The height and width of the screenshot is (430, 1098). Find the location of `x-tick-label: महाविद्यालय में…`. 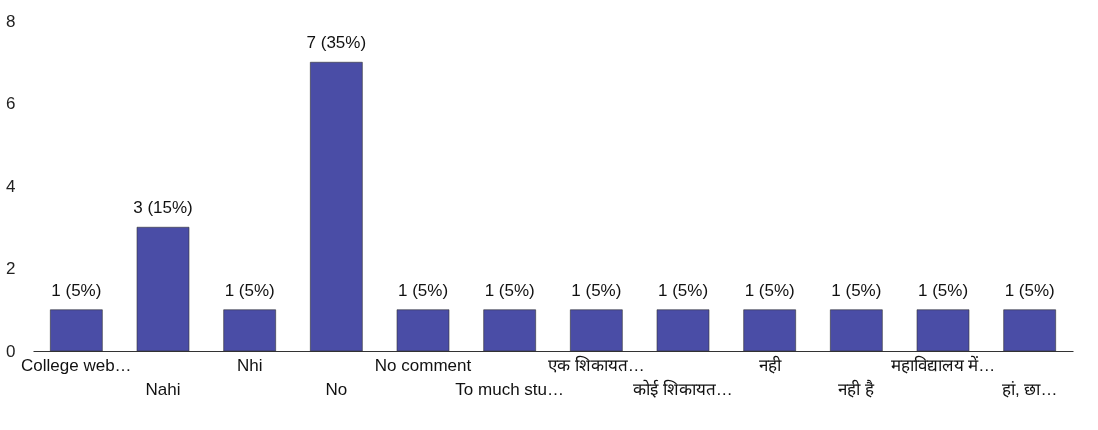

x-tick-label: महाविद्यालय में… is located at coordinates (943, 364).